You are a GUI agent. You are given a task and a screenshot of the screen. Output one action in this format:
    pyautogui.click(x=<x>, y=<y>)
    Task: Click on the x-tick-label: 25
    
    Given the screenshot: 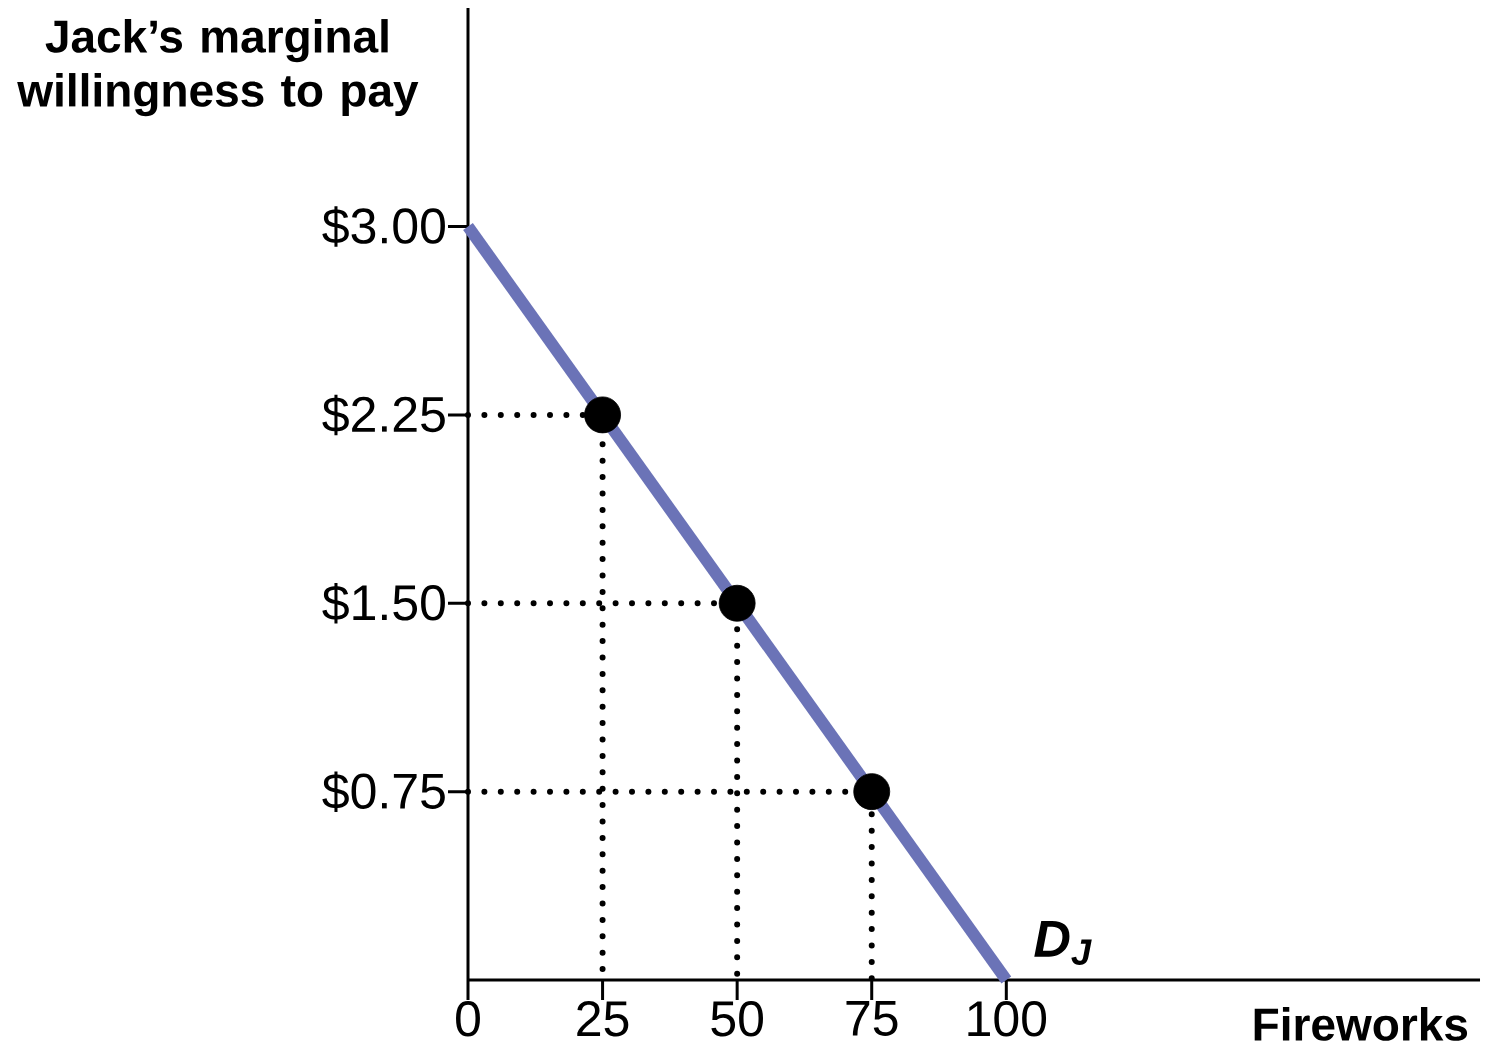 What is the action you would take?
    pyautogui.click(x=603, y=1019)
    